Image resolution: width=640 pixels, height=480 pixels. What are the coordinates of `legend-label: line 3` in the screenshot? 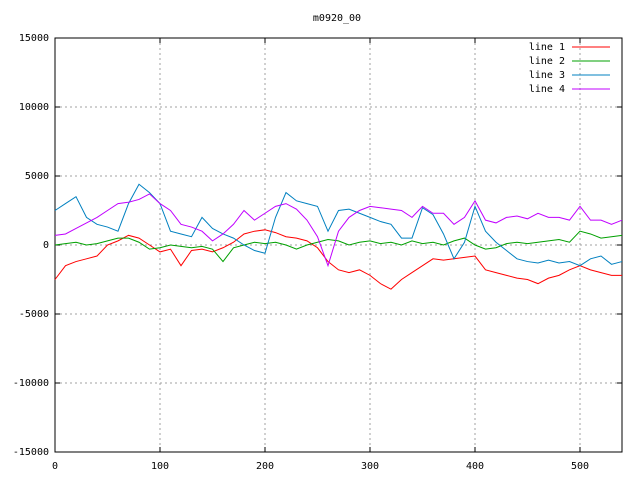 It's located at (547, 75).